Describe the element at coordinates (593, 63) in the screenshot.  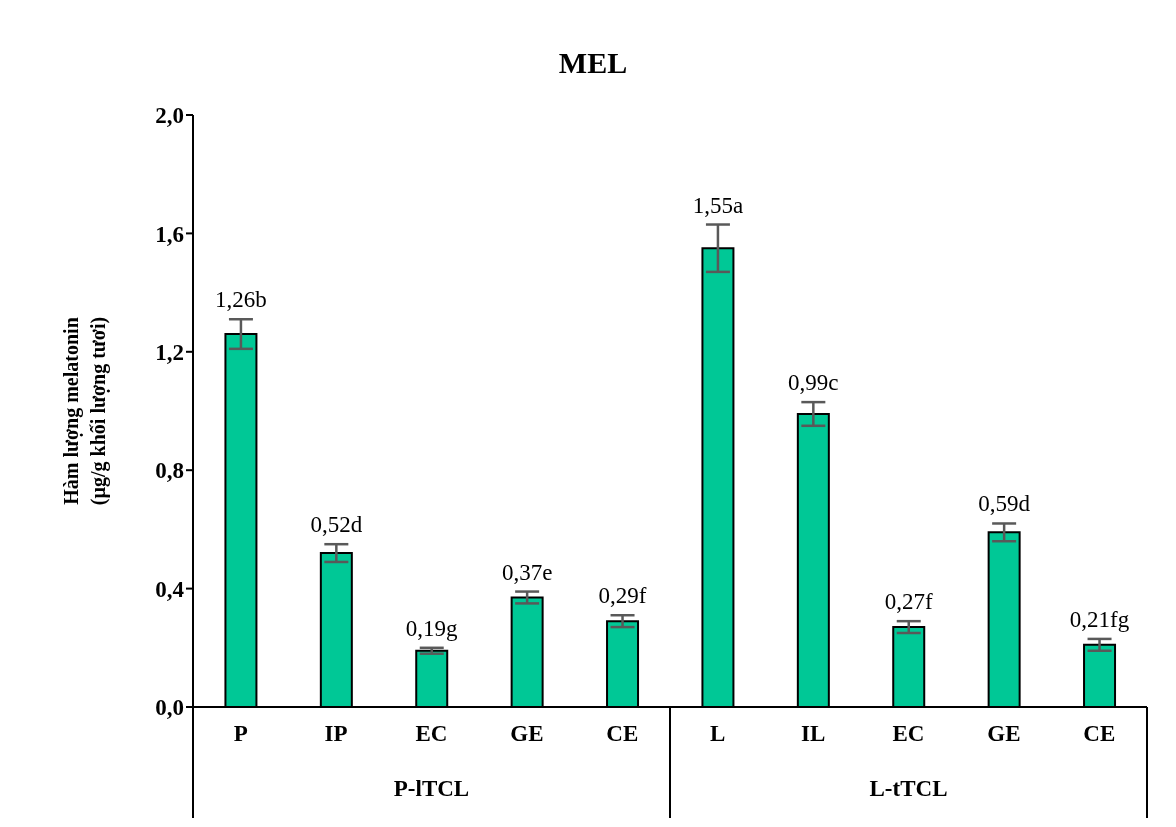
I see `chart-title: MEL` at that location.